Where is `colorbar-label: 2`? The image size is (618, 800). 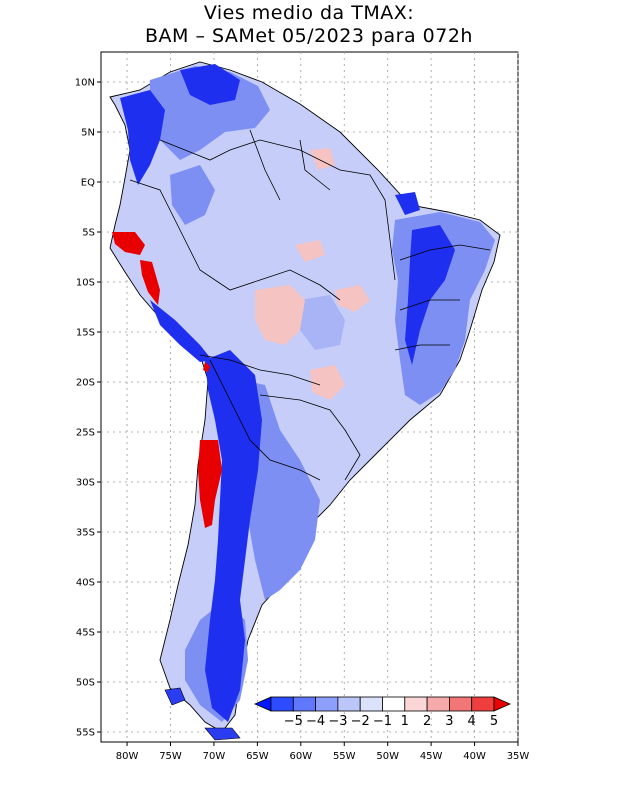
colorbar-label: 2 is located at coordinates (427, 721).